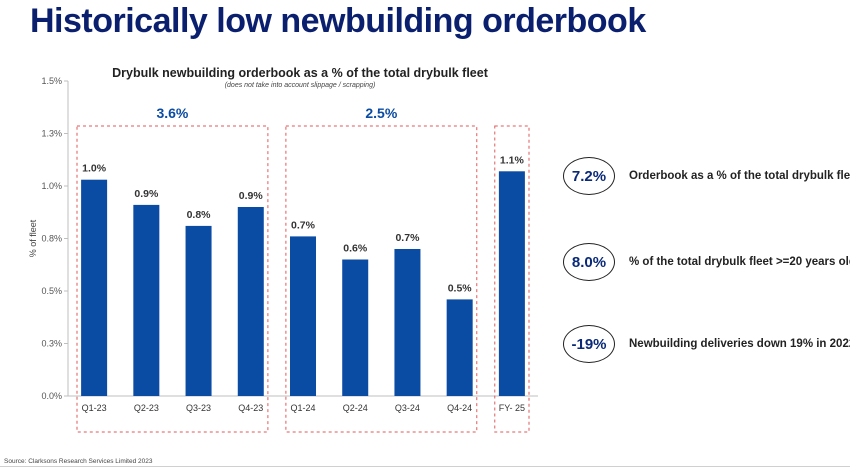 This screenshot has width=850, height=470. What do you see at coordinates (460, 288) in the screenshot?
I see `data-label: 0.5%` at bounding box center [460, 288].